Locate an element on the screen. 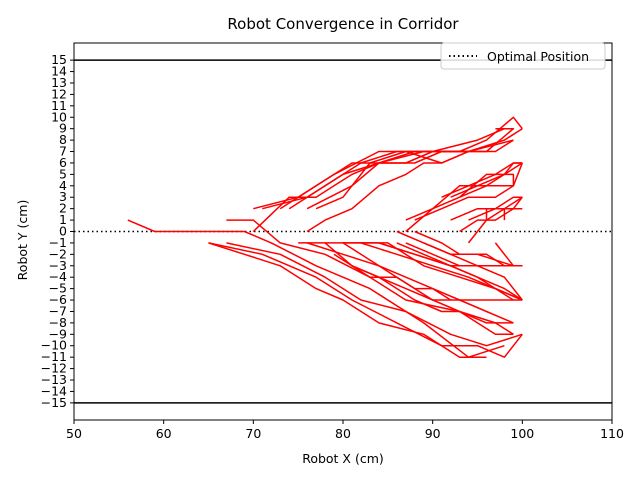 The width and height of the screenshot is (640, 480). x-tick-label: 60 is located at coordinates (164, 433).